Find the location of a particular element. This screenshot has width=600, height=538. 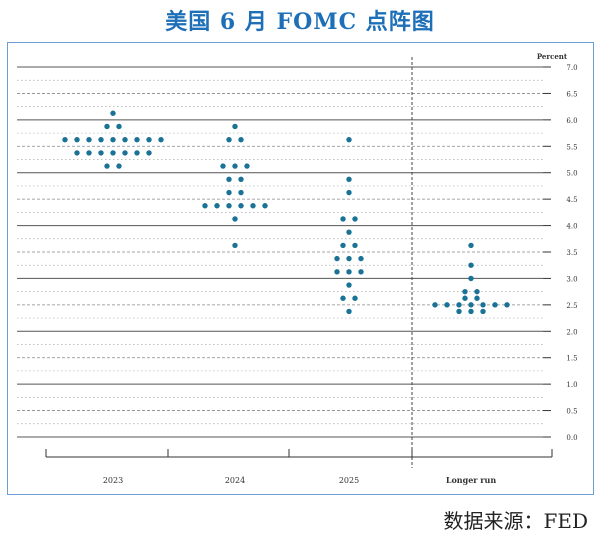

data-source: 数据来源：FED is located at coordinates (515, 521).